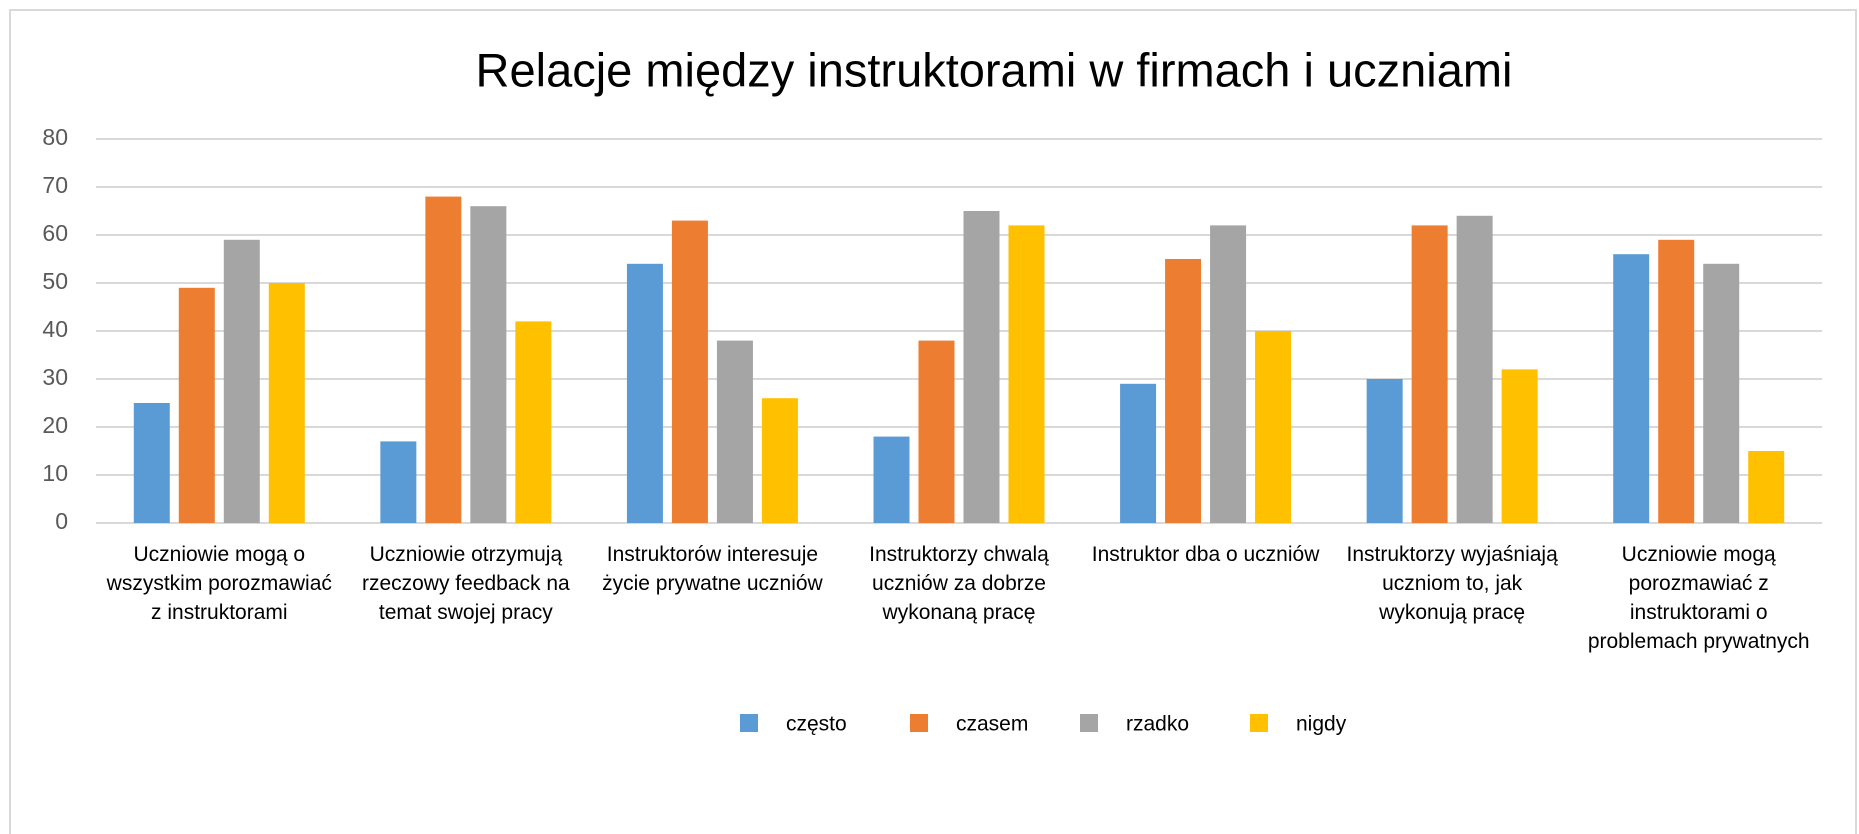  I want to click on legend-label: nigdy, so click(1321, 724).